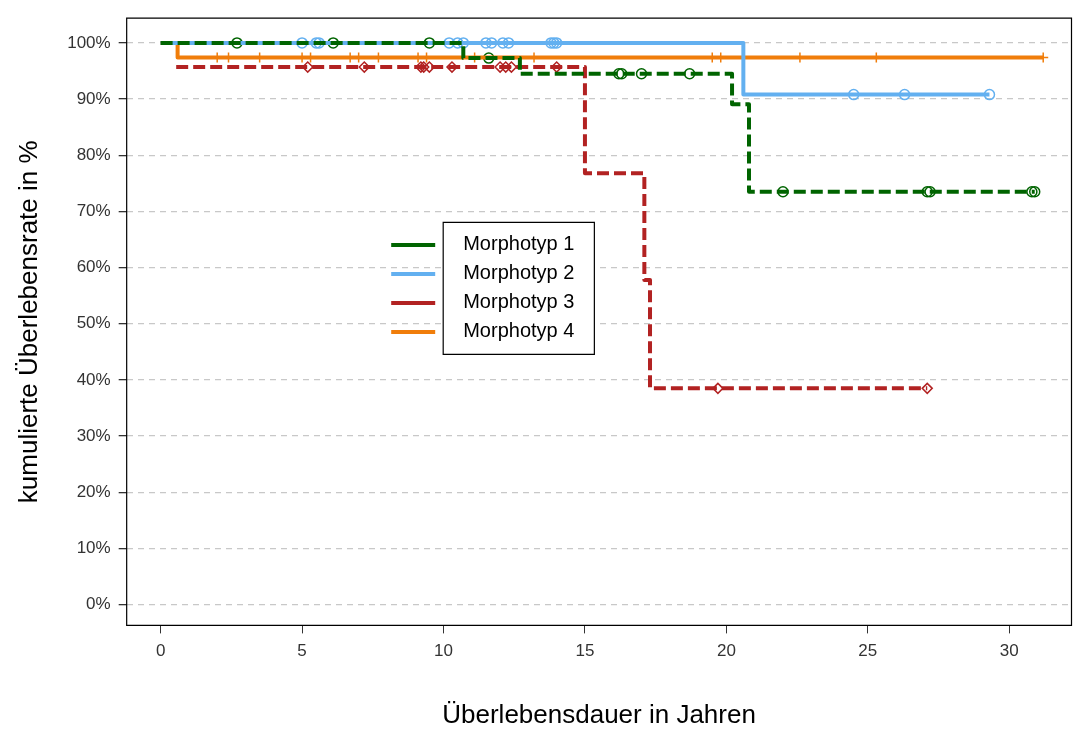 The height and width of the screenshot is (745, 1078). What do you see at coordinates (1009, 651) in the screenshot?
I see `x-tick-label: 30` at bounding box center [1009, 651].